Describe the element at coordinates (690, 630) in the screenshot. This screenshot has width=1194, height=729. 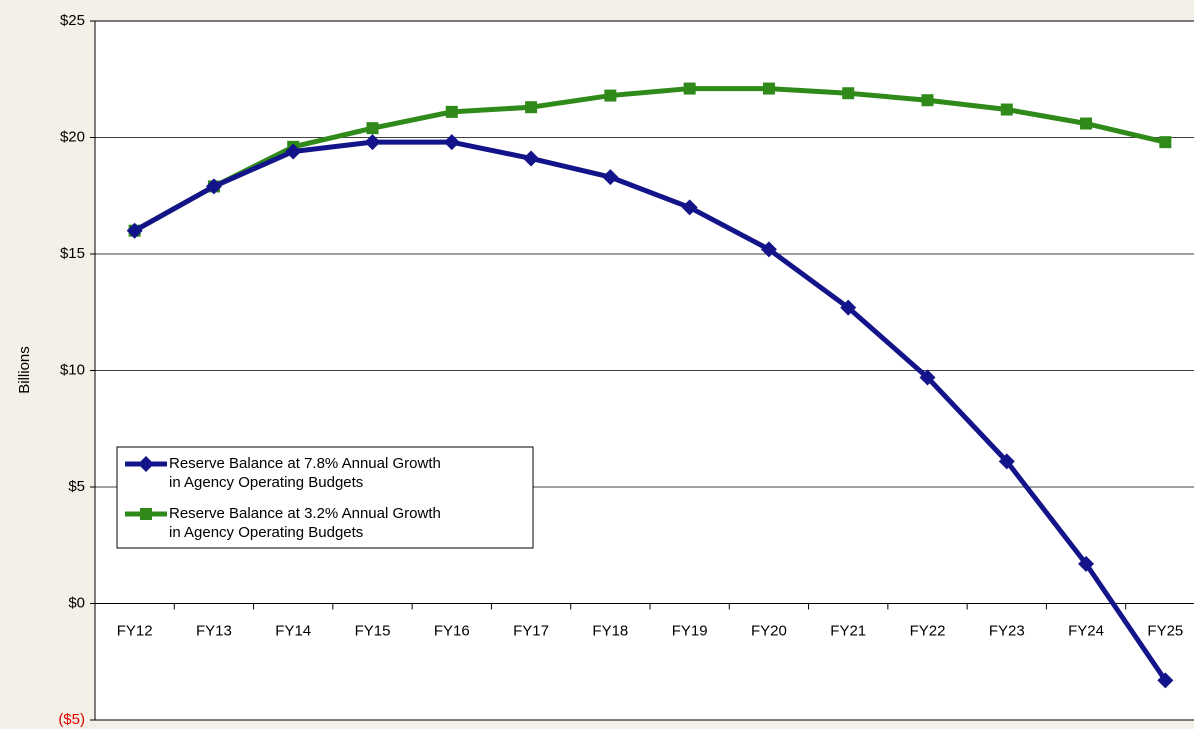
I see `x-tick-label: FY19` at that location.